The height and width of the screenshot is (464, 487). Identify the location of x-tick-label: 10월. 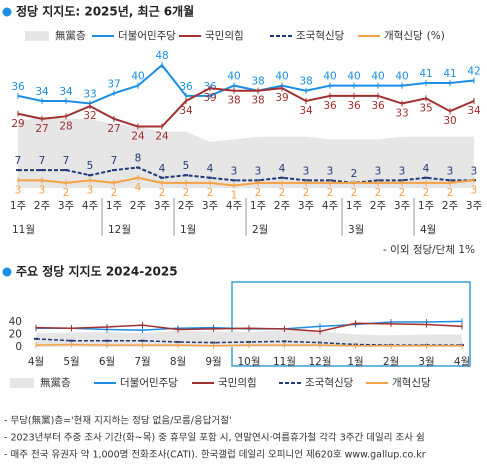
(248, 362).